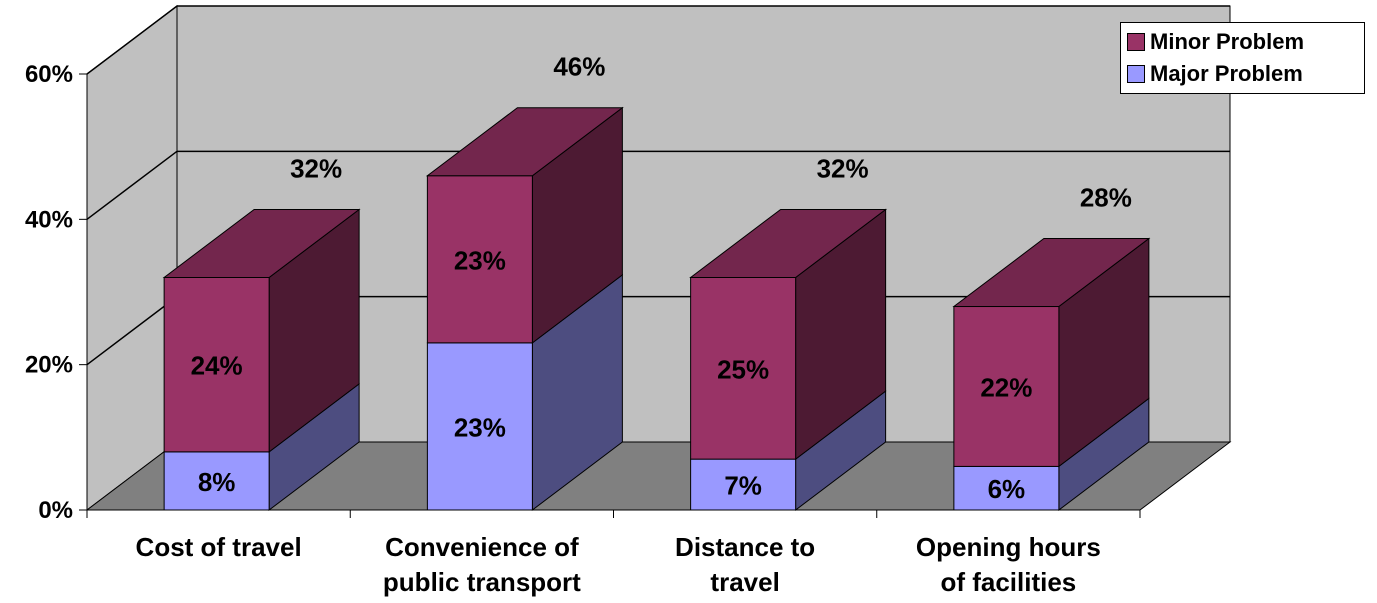 The width and height of the screenshot is (1377, 603). I want to click on y-tick-label: 0%, so click(55, 510).